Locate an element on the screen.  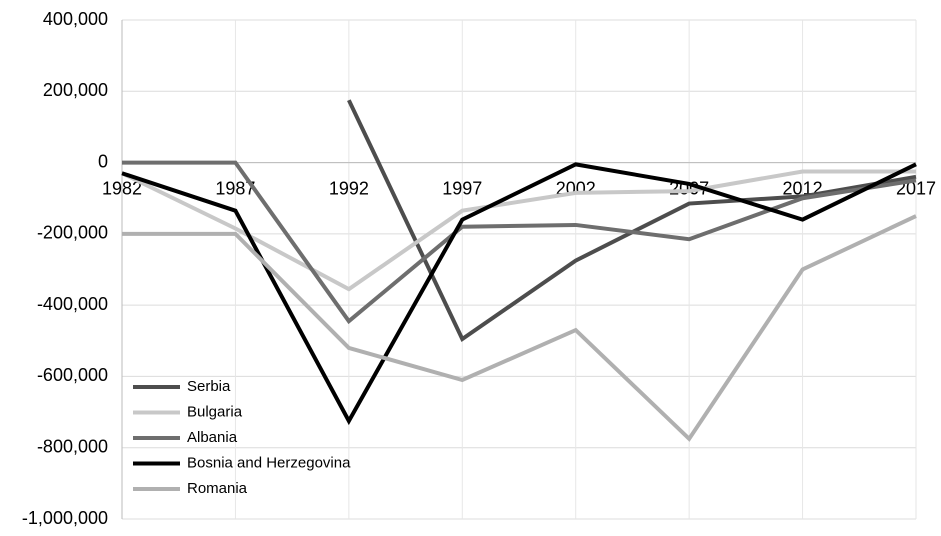
legend-label: Bosnia and Herzegovina is located at coordinates (269, 462).